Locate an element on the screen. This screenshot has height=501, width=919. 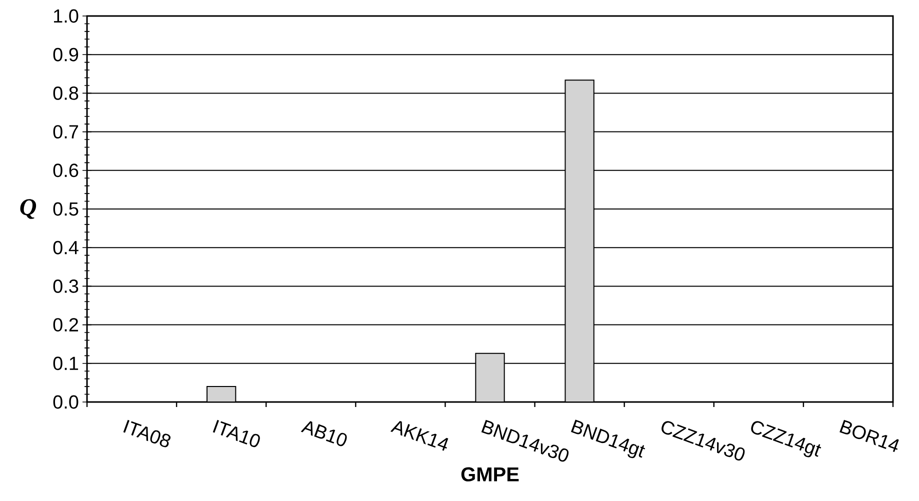
y-axis-title: Q is located at coordinates (28, 209).